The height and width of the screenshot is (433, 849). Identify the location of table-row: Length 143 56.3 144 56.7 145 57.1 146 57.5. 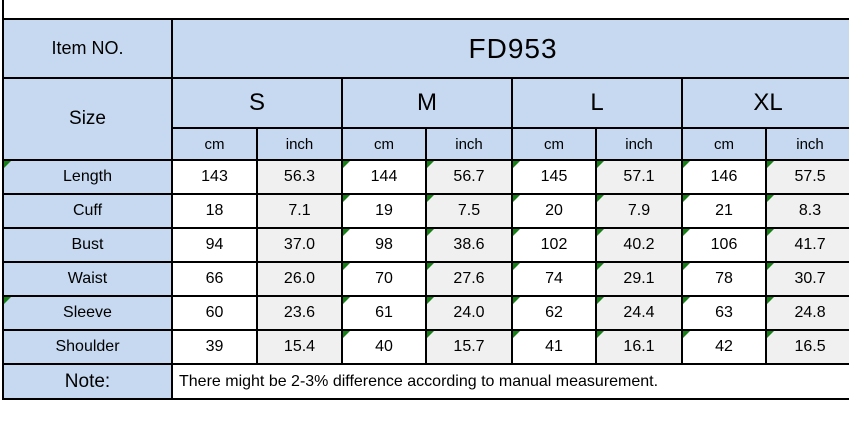
(425, 177).